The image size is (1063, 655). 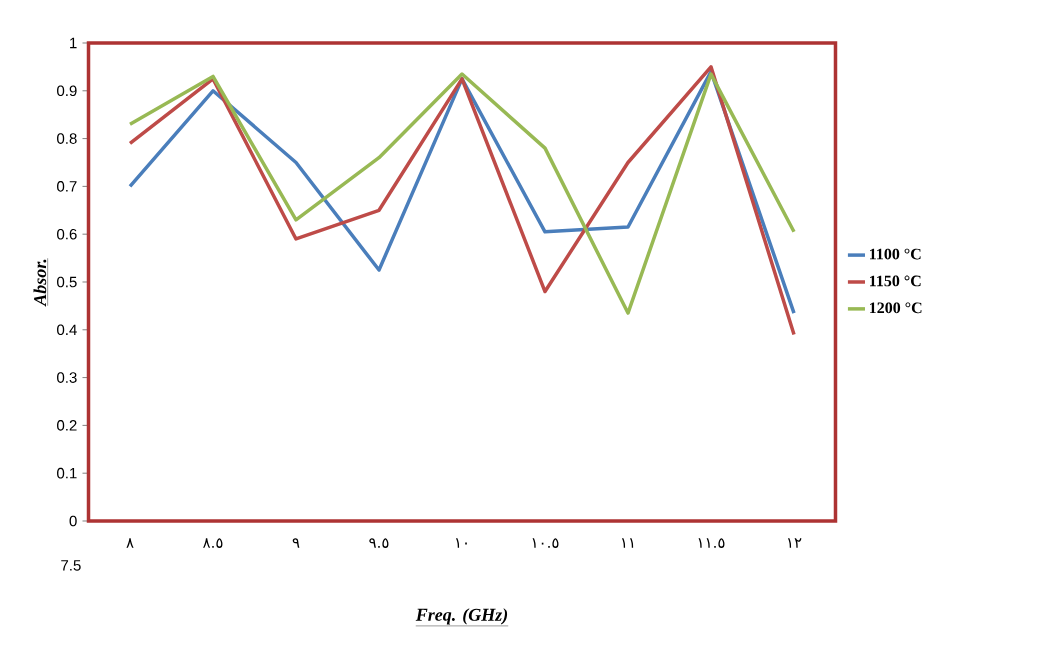 What do you see at coordinates (130, 543) in the screenshot?
I see `x-tick-label: ٨` at bounding box center [130, 543].